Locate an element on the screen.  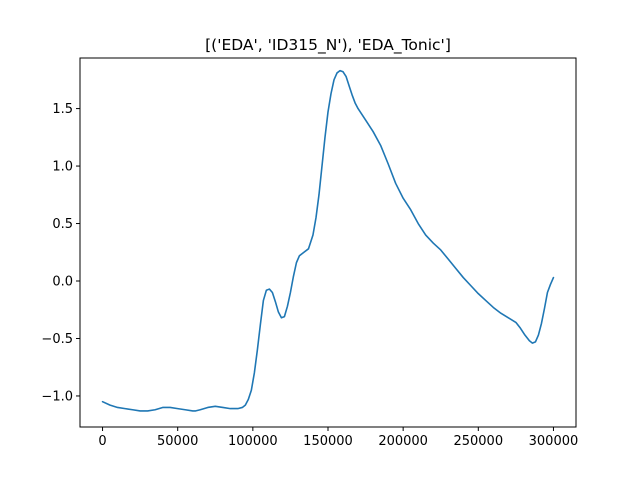
x-tick-label: 50000 is located at coordinates (177, 441).